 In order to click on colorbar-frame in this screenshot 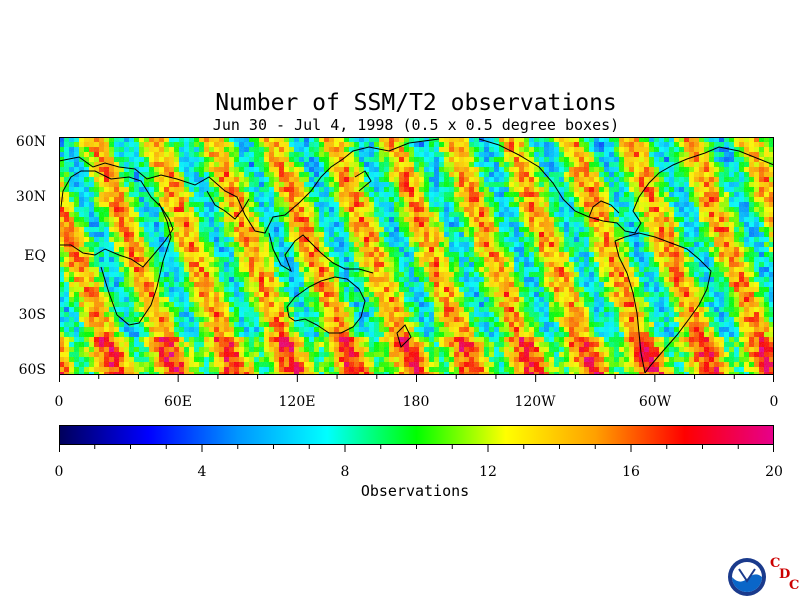, I will do `click(416, 435)`.